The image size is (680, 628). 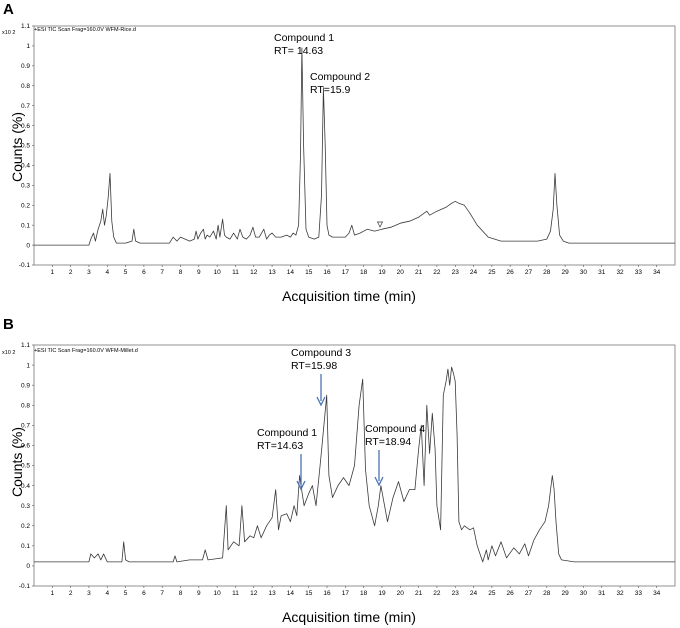 I want to click on panel-b-x-tick-label: 29, so click(x=565, y=593).